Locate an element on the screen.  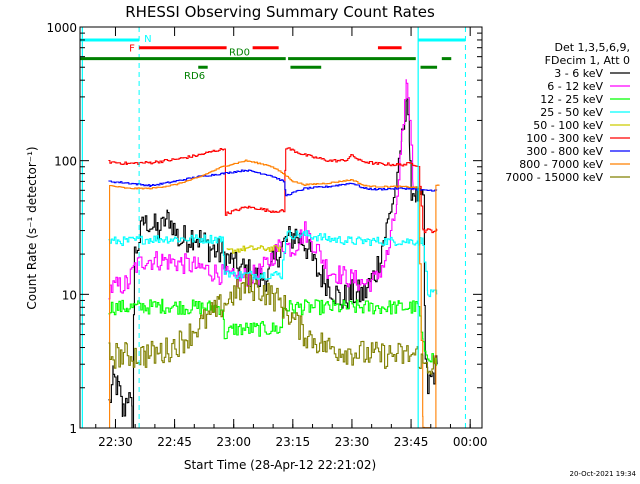
legend-label-5: 50 - 100 keV is located at coordinates (568, 125).